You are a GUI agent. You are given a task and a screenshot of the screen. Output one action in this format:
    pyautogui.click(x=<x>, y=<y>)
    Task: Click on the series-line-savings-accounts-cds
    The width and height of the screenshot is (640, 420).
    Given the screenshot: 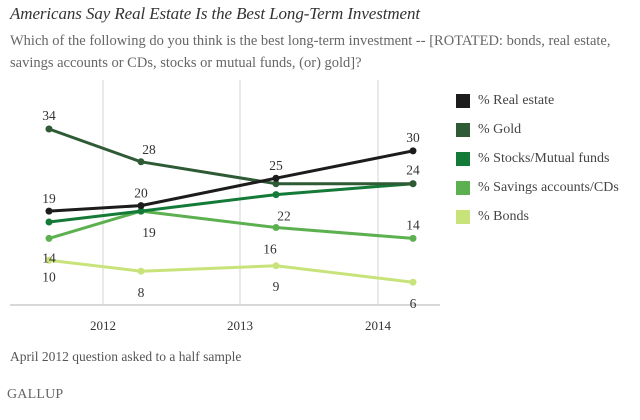 What is the action you would take?
    pyautogui.click(x=231, y=224)
    